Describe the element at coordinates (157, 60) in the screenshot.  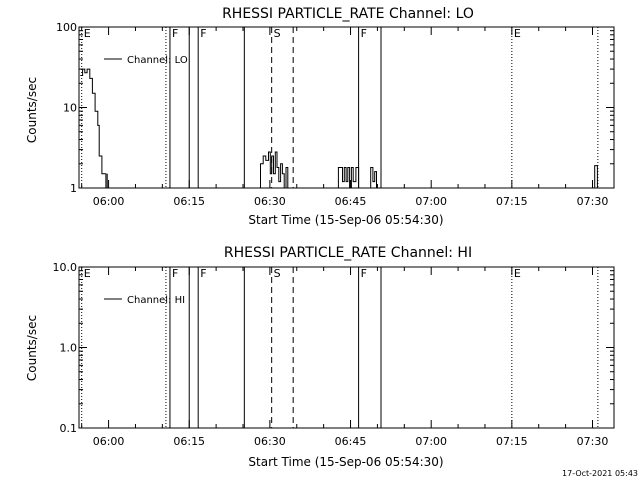
I see `legend-label-lo: Channel: LO` at that location.